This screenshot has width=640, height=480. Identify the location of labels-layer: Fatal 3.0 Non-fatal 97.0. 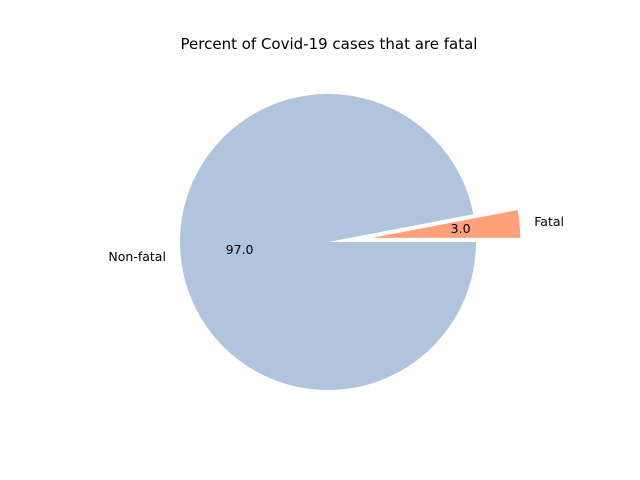
(336, 239).